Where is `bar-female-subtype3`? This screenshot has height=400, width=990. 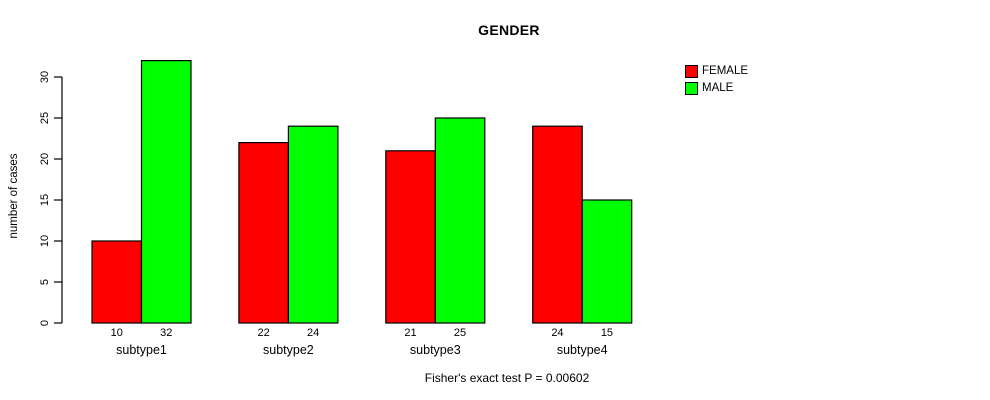 bar-female-subtype3 is located at coordinates (410, 237).